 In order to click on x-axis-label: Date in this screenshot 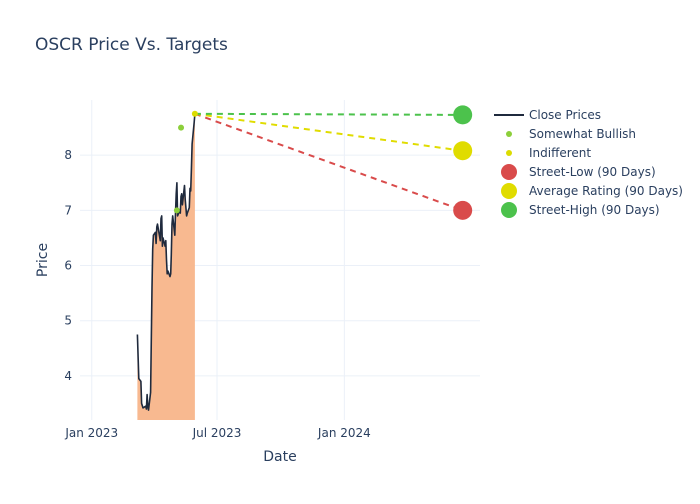, I will do `click(279, 457)`.